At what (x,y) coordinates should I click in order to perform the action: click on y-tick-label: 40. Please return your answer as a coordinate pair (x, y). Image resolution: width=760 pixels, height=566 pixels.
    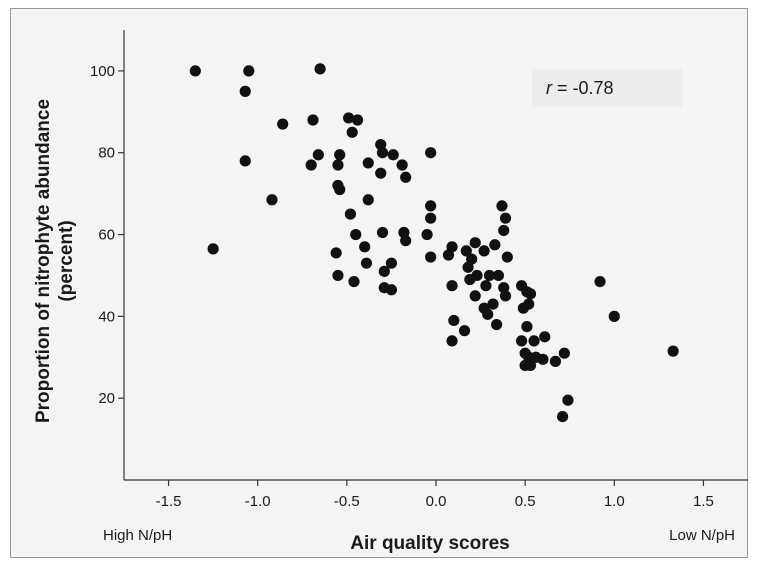
    Looking at the image, I should click on (106, 316).